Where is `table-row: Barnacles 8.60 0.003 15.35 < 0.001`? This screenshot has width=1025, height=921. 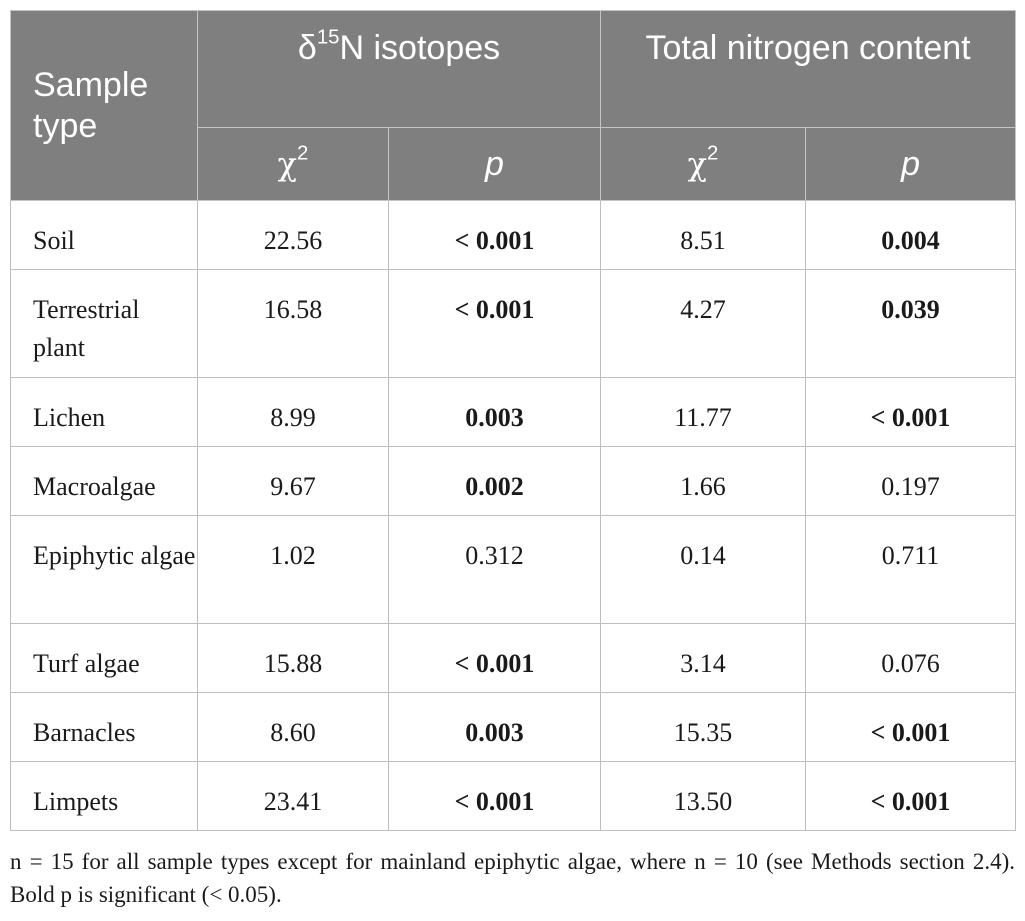 table-row: Barnacles 8.60 0.003 15.35 < 0.001 is located at coordinates (513, 727).